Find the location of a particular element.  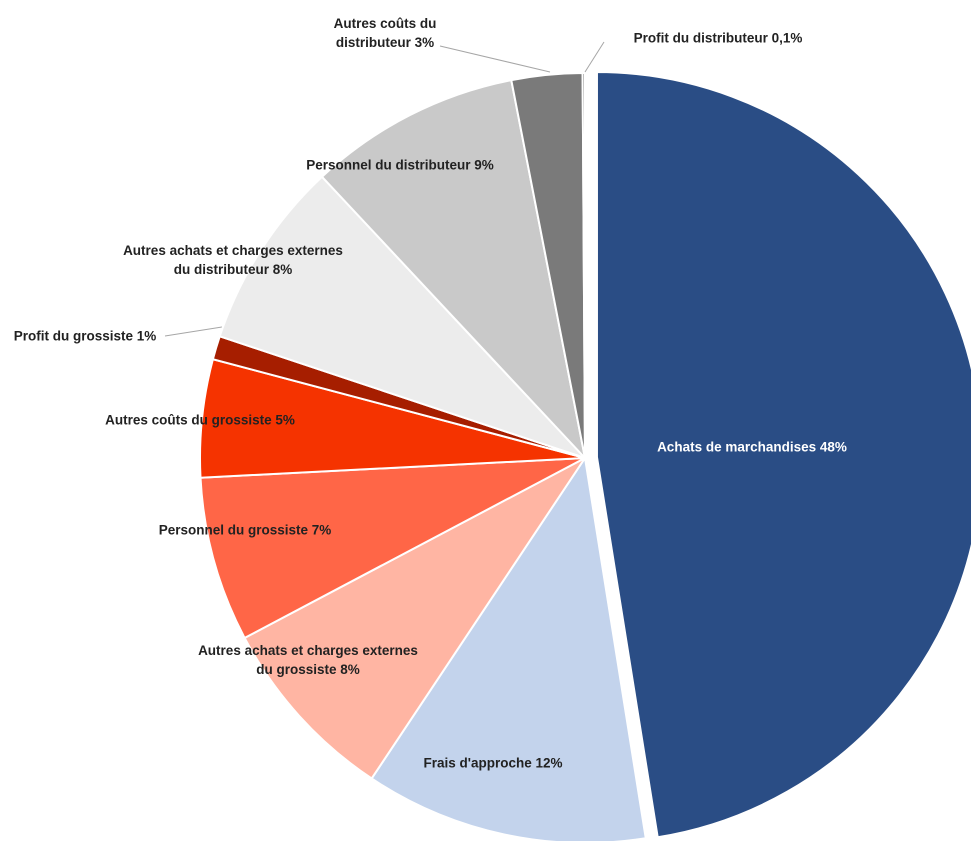

slice-label: Frais d'approche 12% is located at coordinates (493, 763).